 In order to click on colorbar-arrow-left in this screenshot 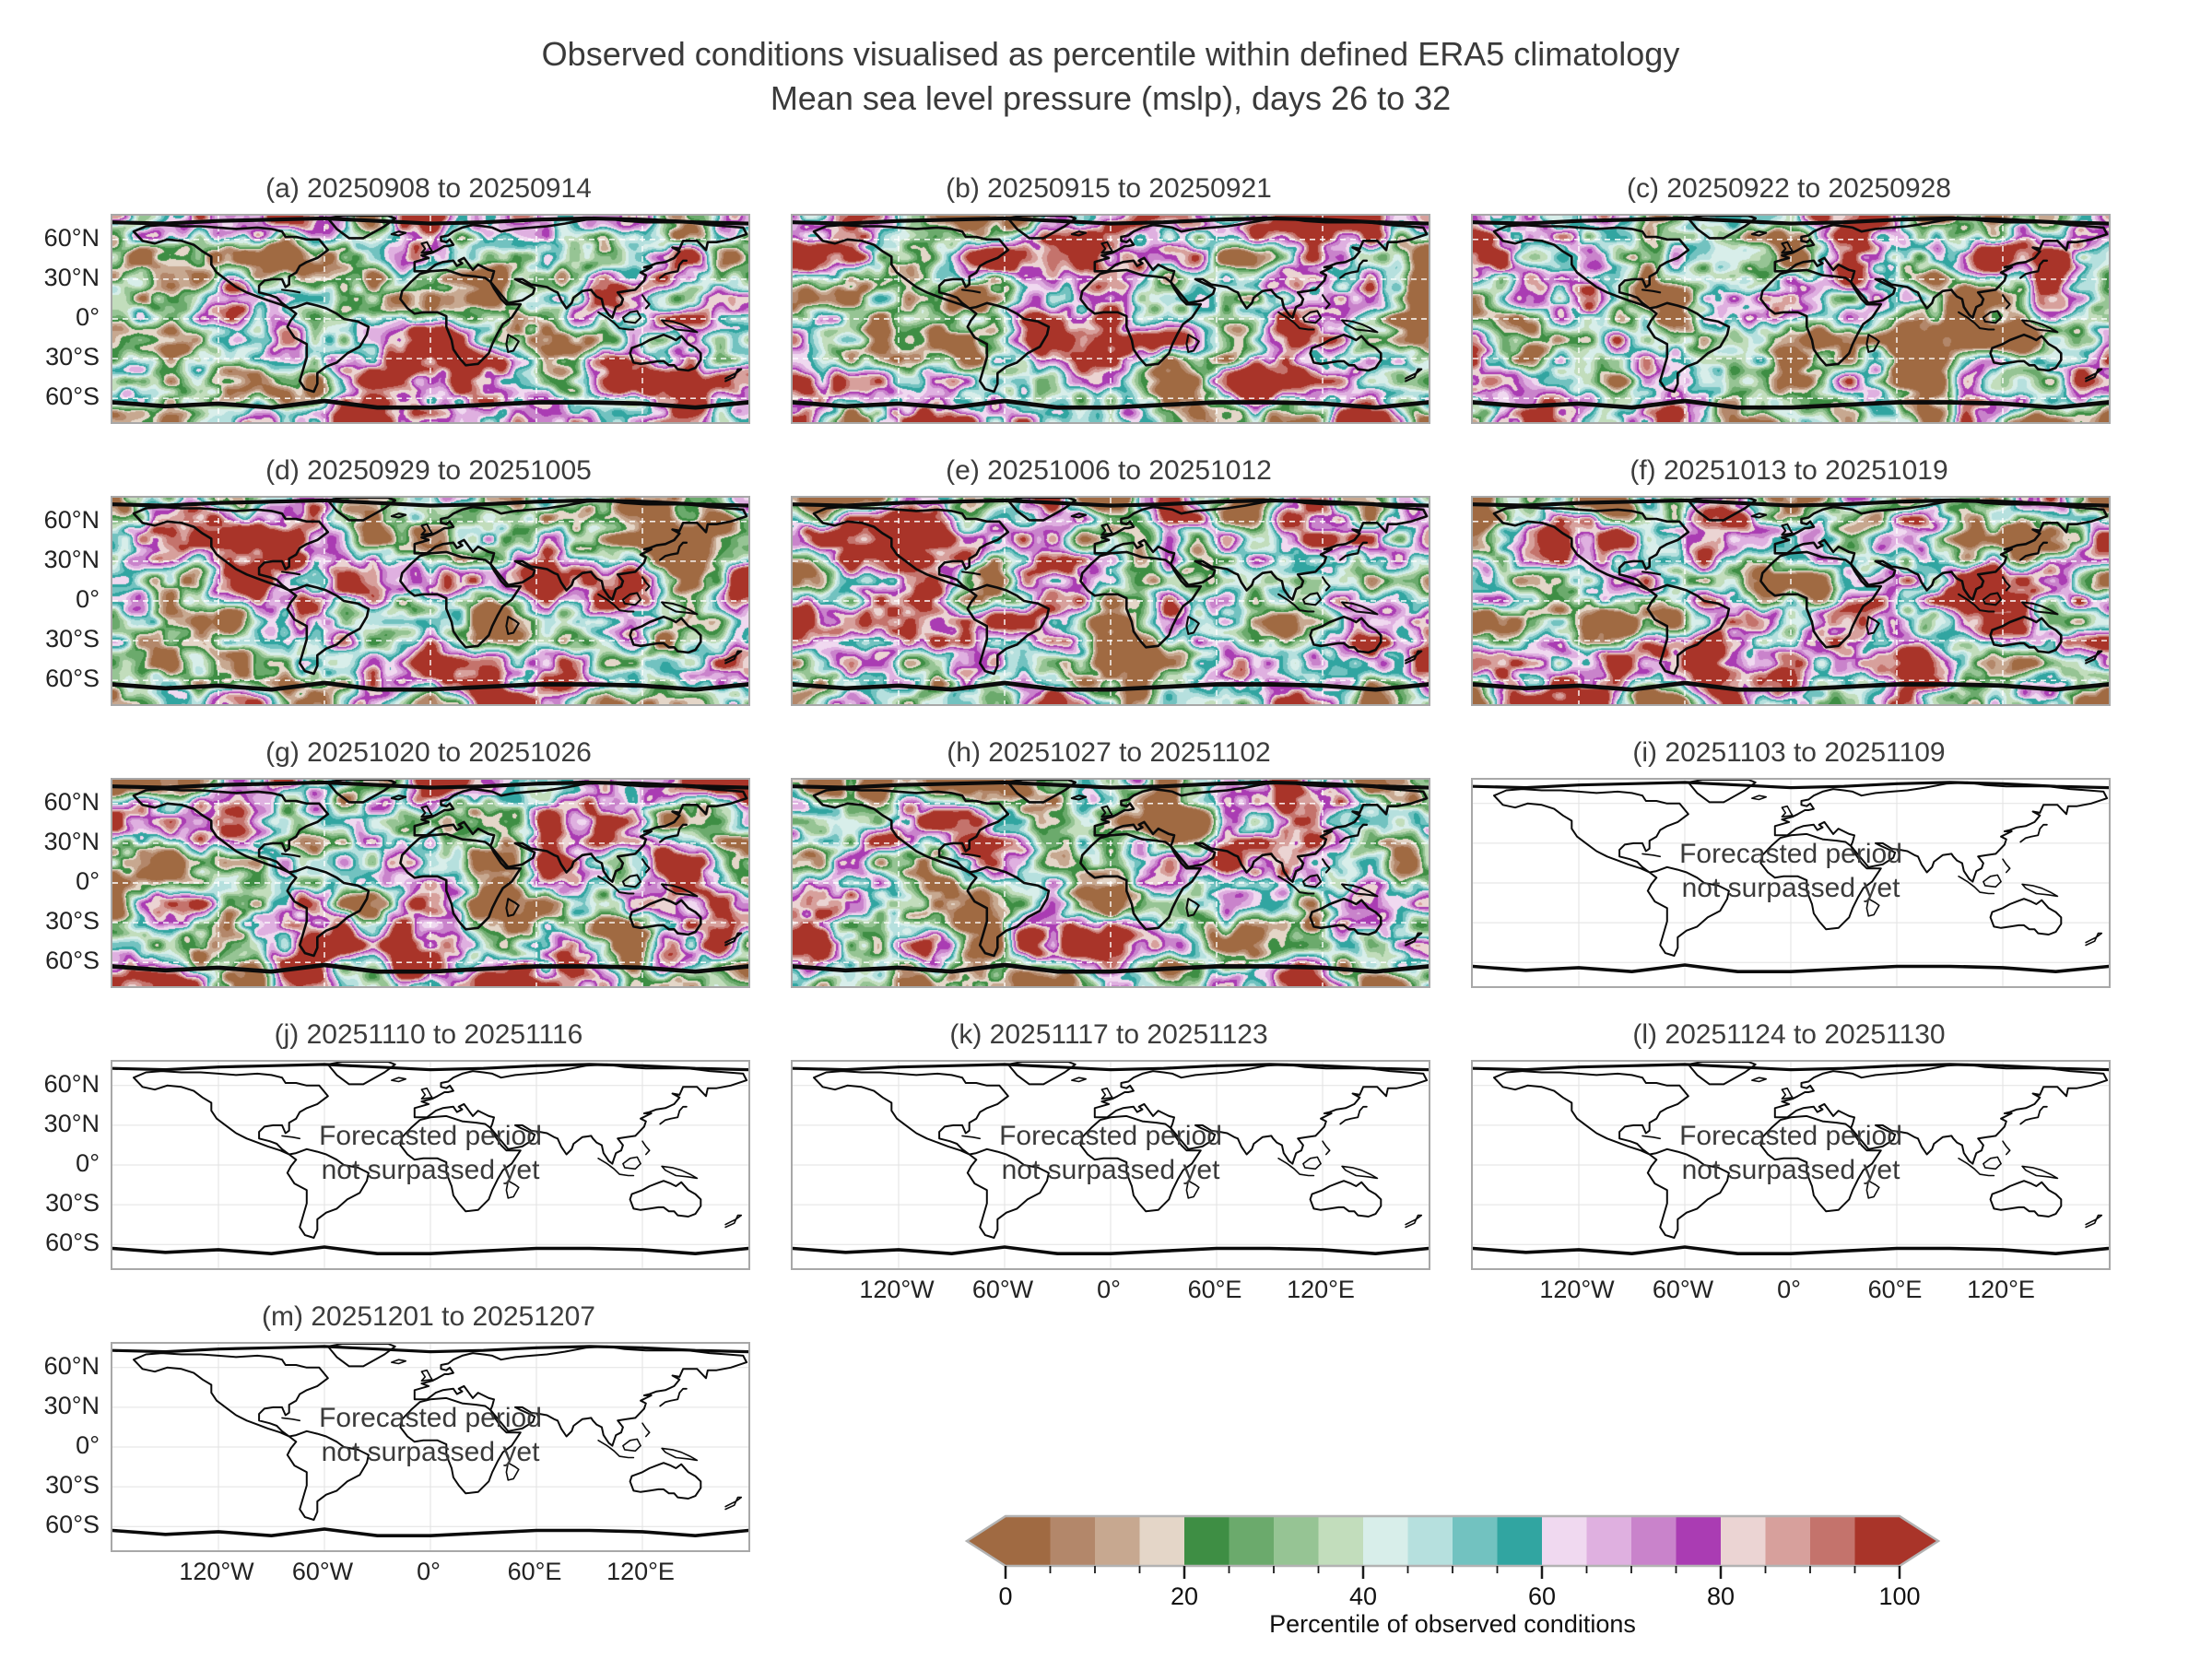, I will do `click(986, 1541)`.